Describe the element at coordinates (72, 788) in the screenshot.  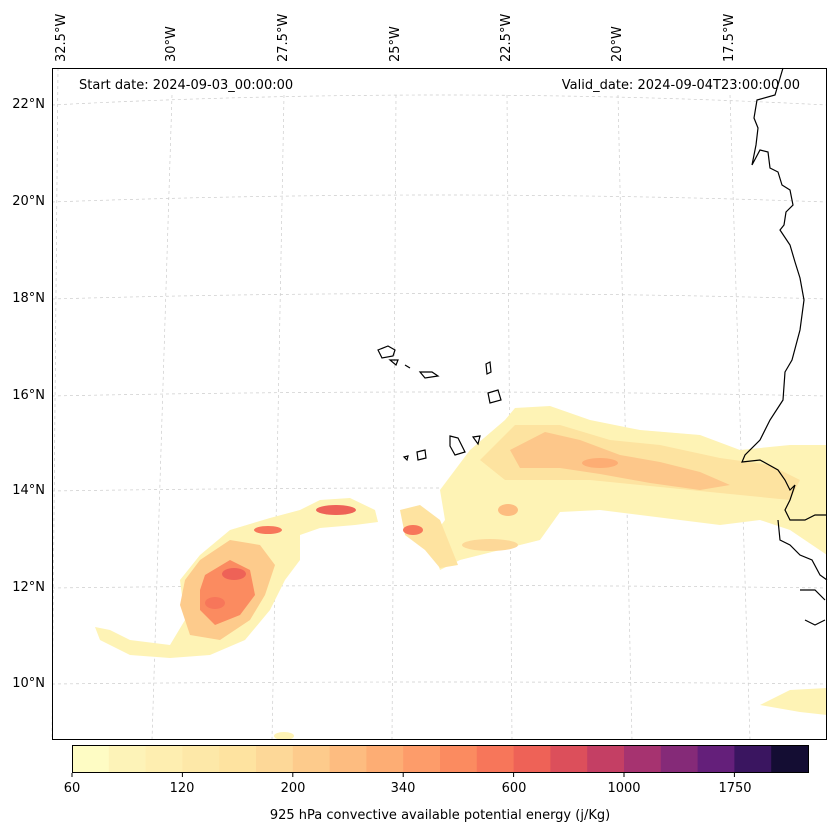
I see `colorbar-tick-60: 60` at that location.